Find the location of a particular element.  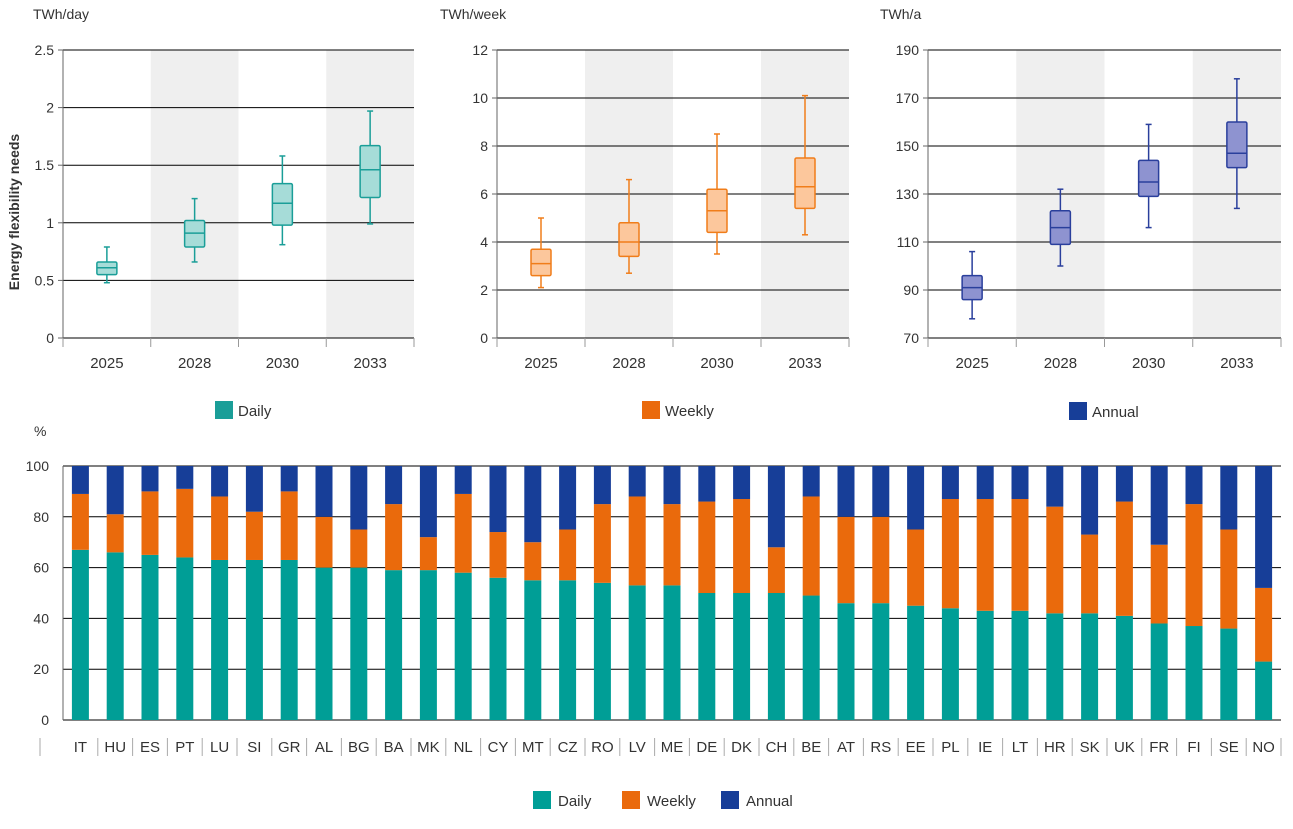

share-bar-SI-weekly is located at coordinates (254, 535).